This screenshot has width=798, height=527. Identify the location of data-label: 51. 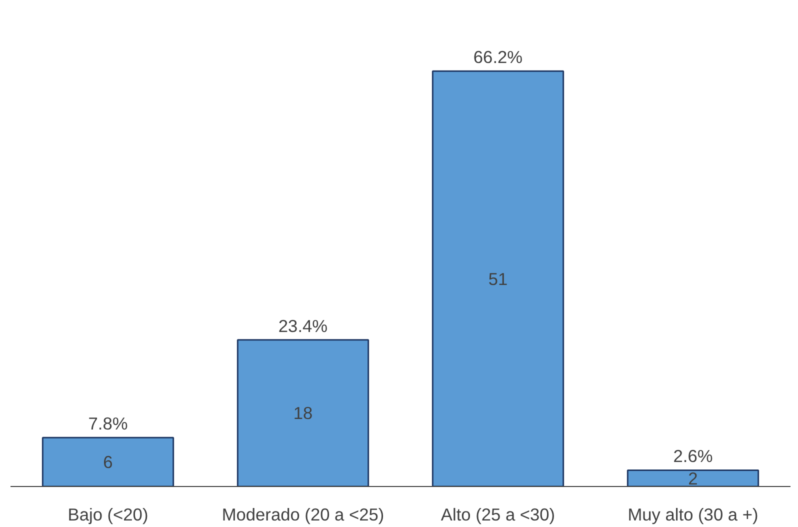
(498, 278).